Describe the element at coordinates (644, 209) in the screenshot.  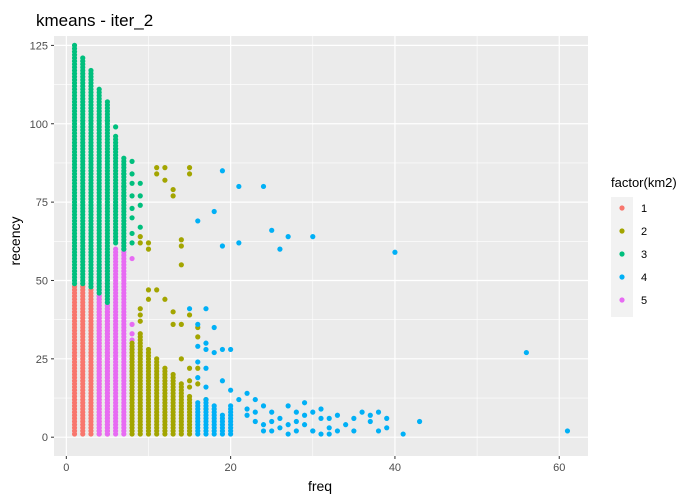
I see `legend-label-1: 1` at that location.